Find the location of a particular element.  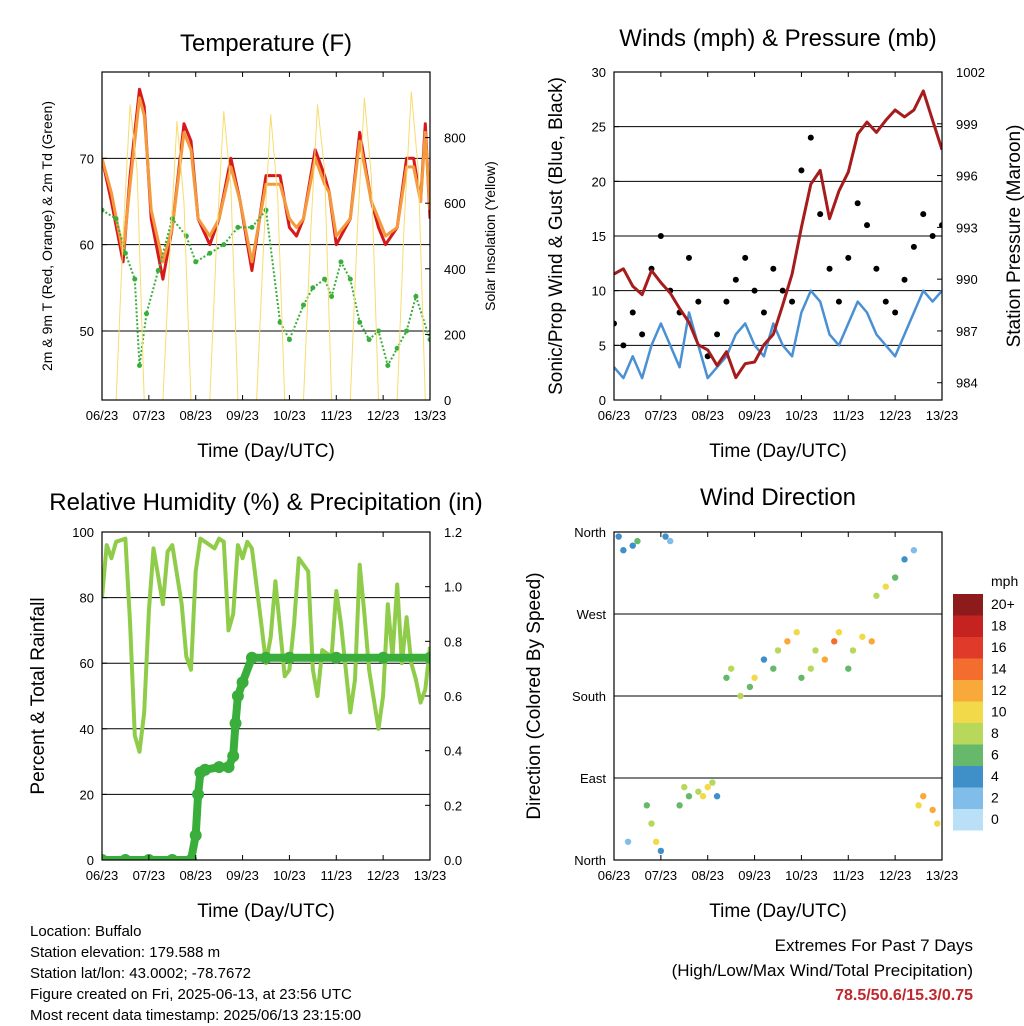

y-tick-label: 30 is located at coordinates (599, 72).